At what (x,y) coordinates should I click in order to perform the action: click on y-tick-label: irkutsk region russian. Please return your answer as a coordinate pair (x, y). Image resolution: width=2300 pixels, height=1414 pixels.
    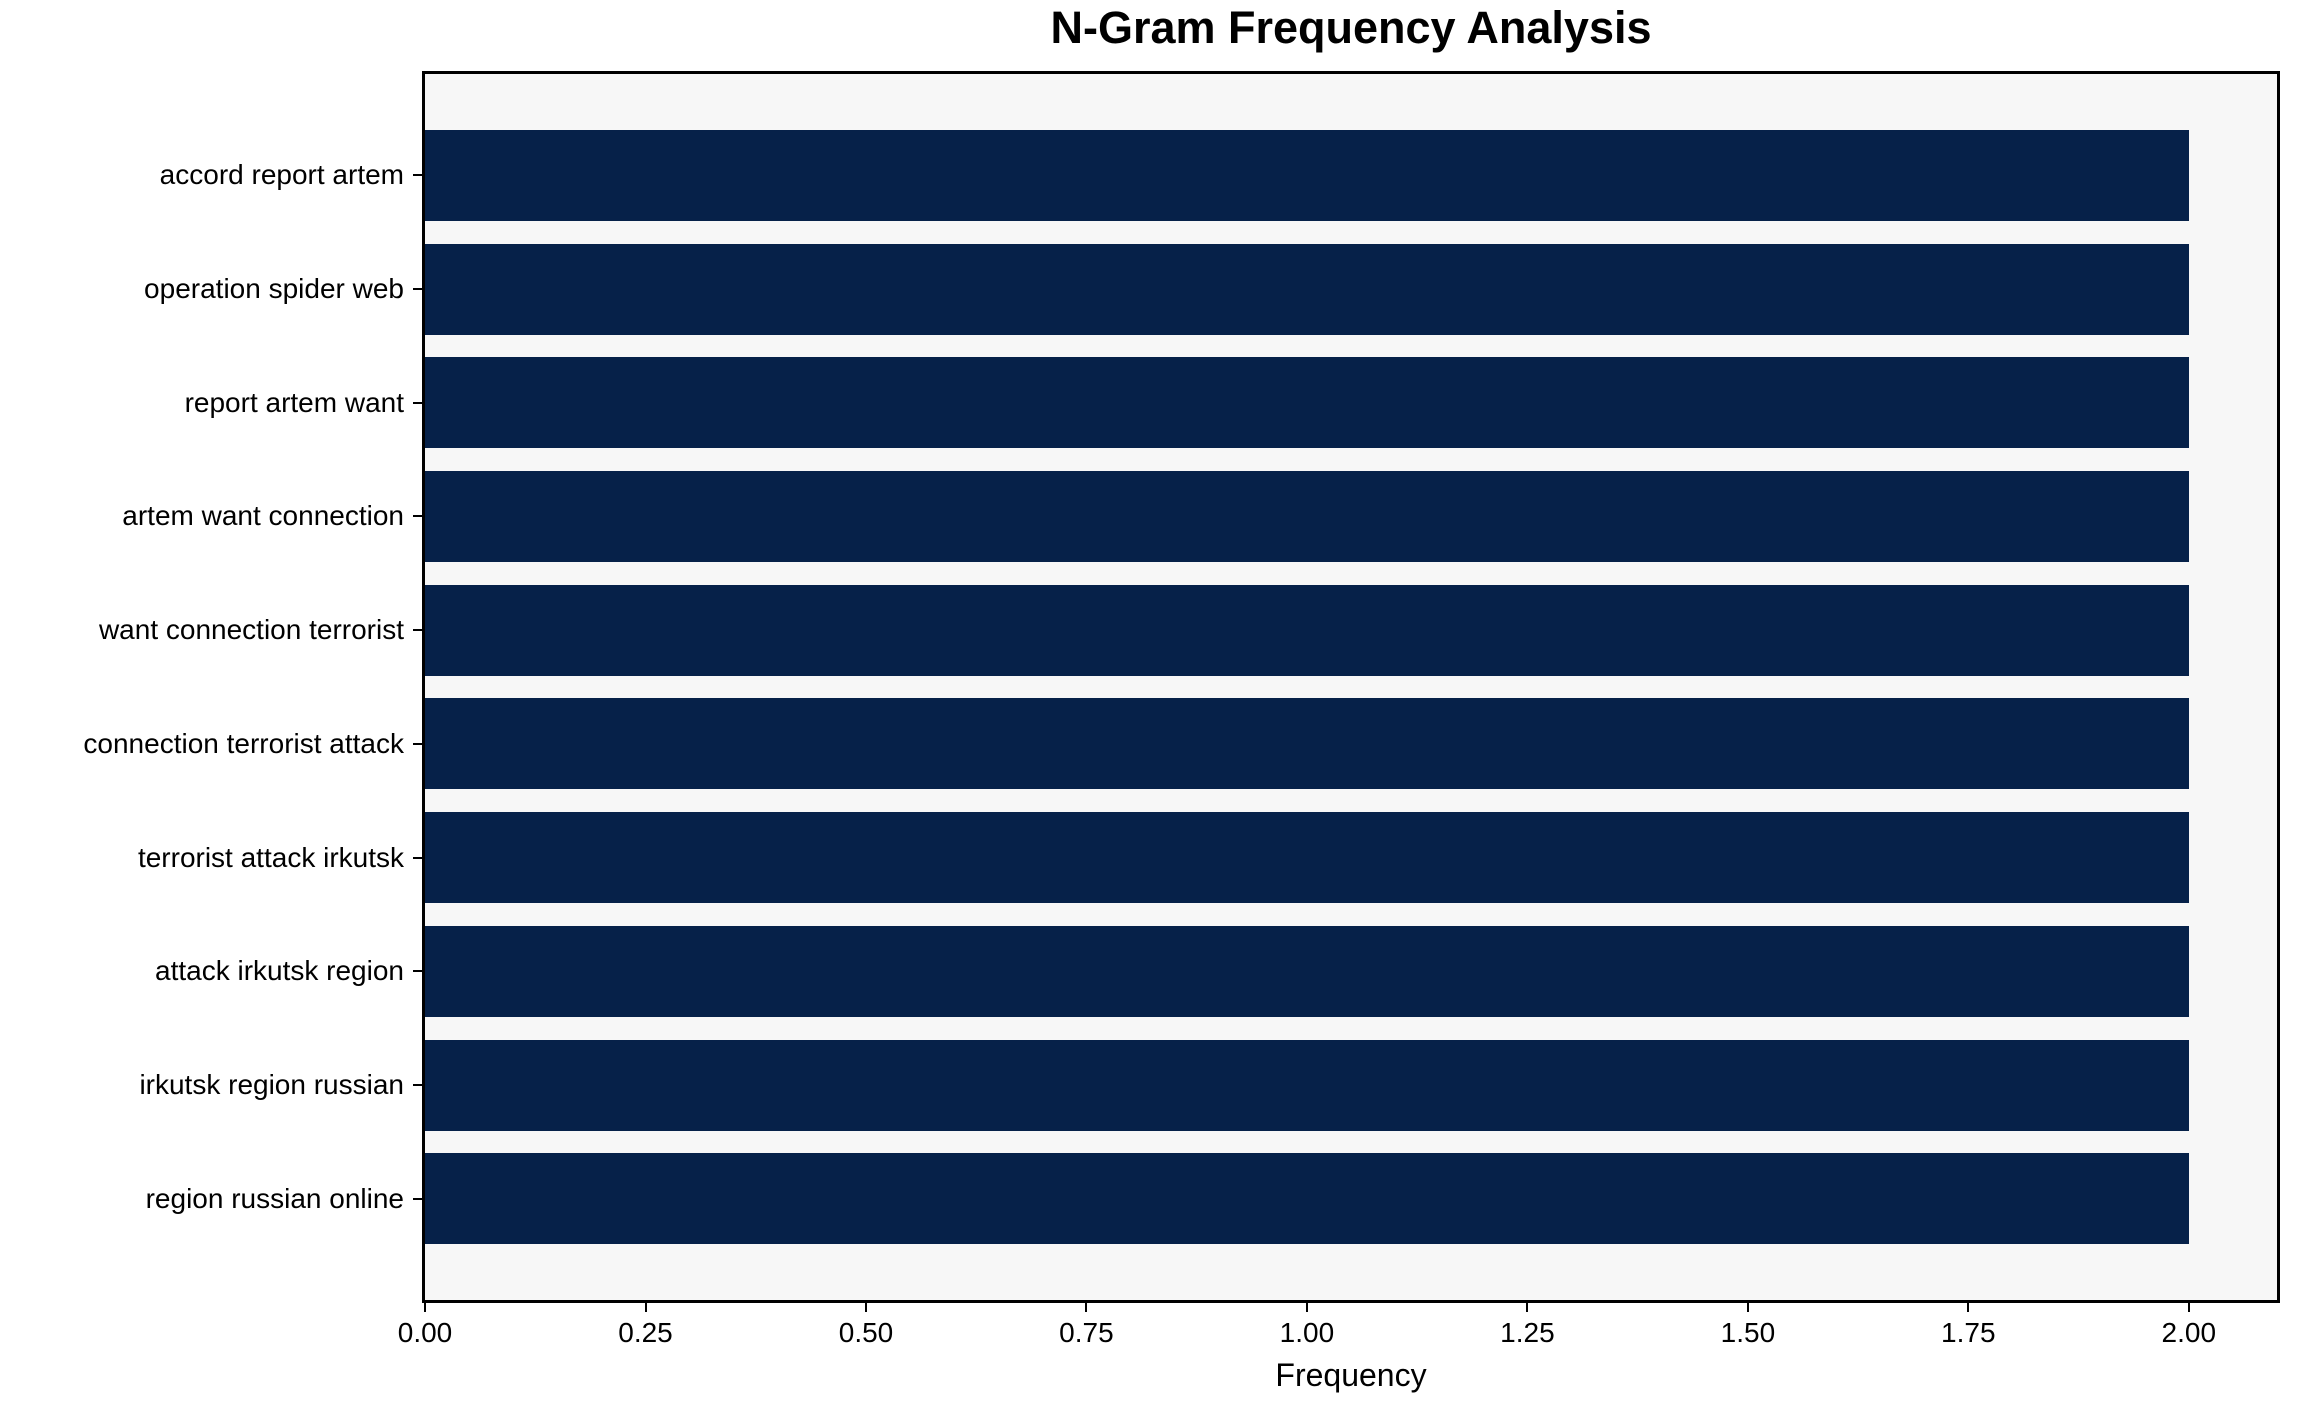
    Looking at the image, I should click on (271, 1085).